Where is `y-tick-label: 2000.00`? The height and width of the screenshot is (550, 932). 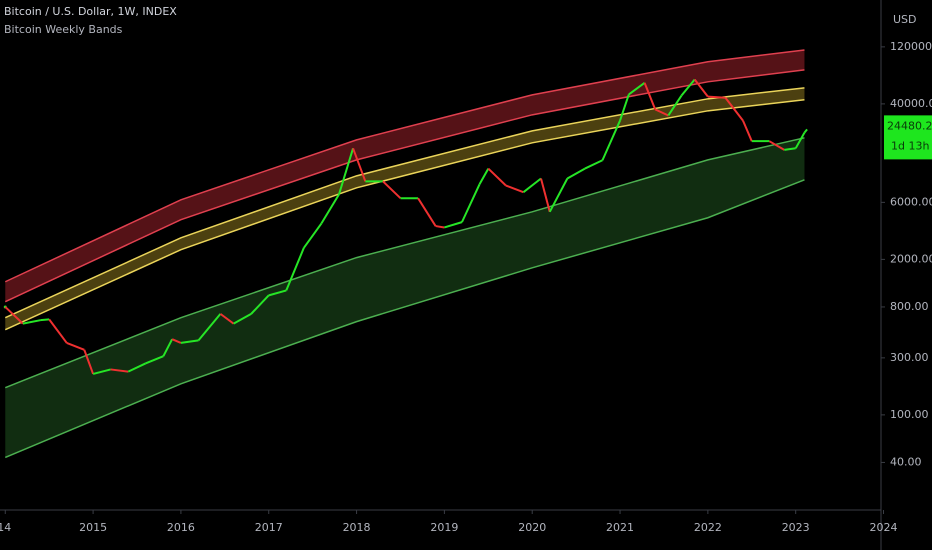 y-tick-label: 2000.00 is located at coordinates (911, 258).